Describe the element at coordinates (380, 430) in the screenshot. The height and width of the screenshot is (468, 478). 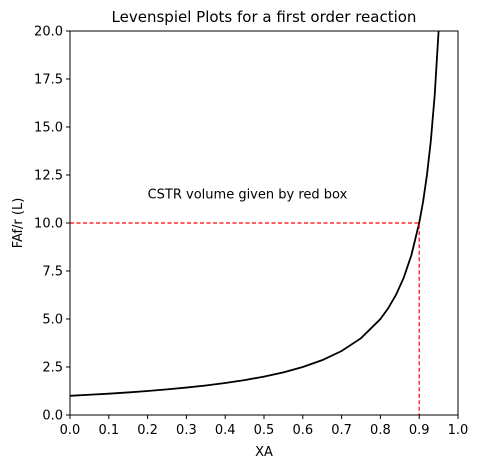
I see `x-tick-label: 0.8` at that location.